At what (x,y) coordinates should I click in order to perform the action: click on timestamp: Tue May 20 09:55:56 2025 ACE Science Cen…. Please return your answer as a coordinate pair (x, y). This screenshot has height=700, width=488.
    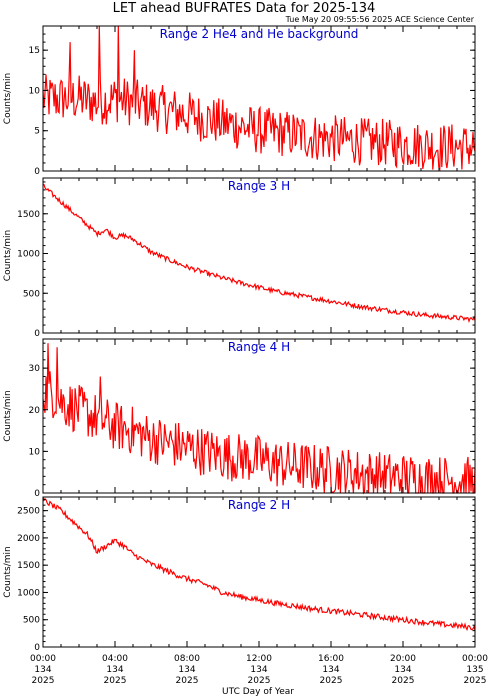
    Looking at the image, I should click on (380, 19).